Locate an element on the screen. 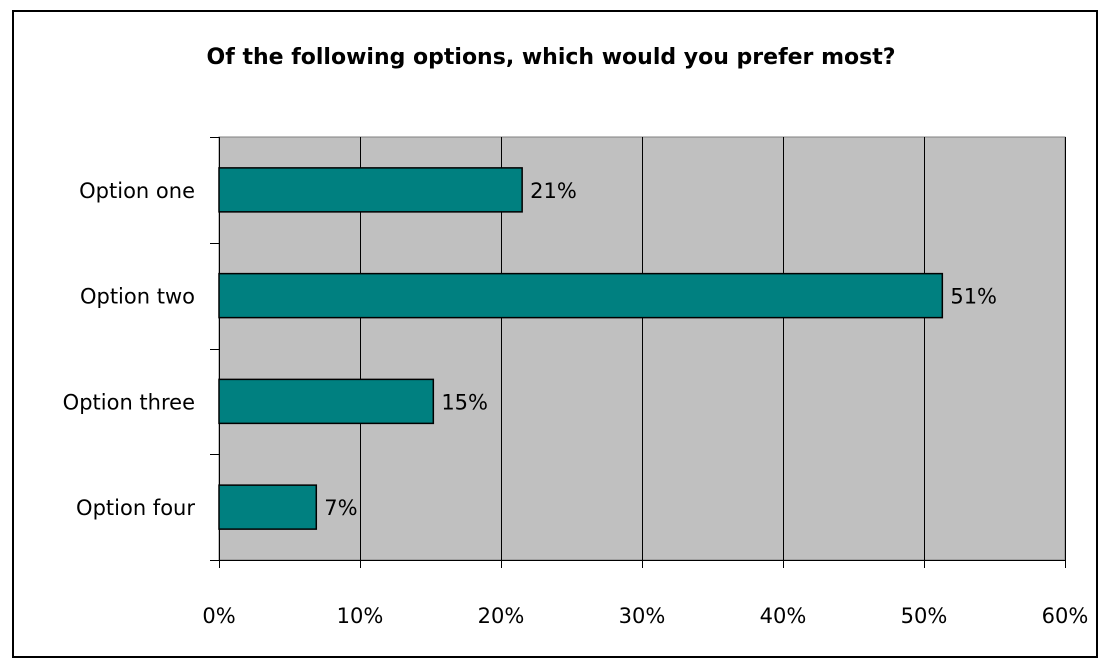  x-tick-label: 30% is located at coordinates (642, 616).